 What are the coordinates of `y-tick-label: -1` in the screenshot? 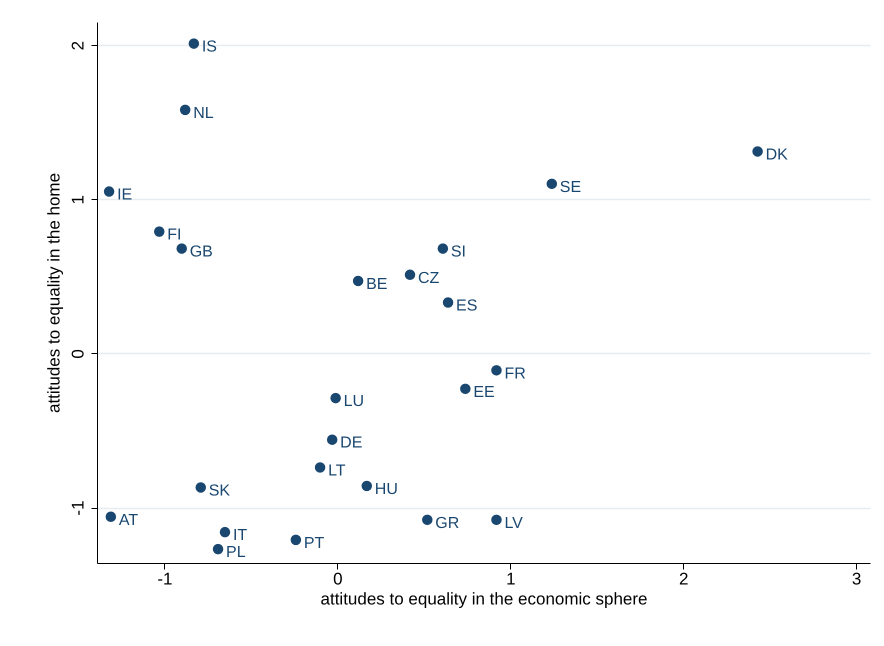 It's located at (78, 508).